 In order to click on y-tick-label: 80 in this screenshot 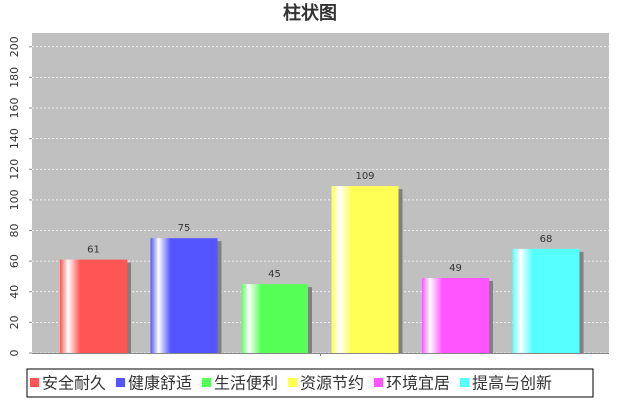, I will do `click(14, 231)`.